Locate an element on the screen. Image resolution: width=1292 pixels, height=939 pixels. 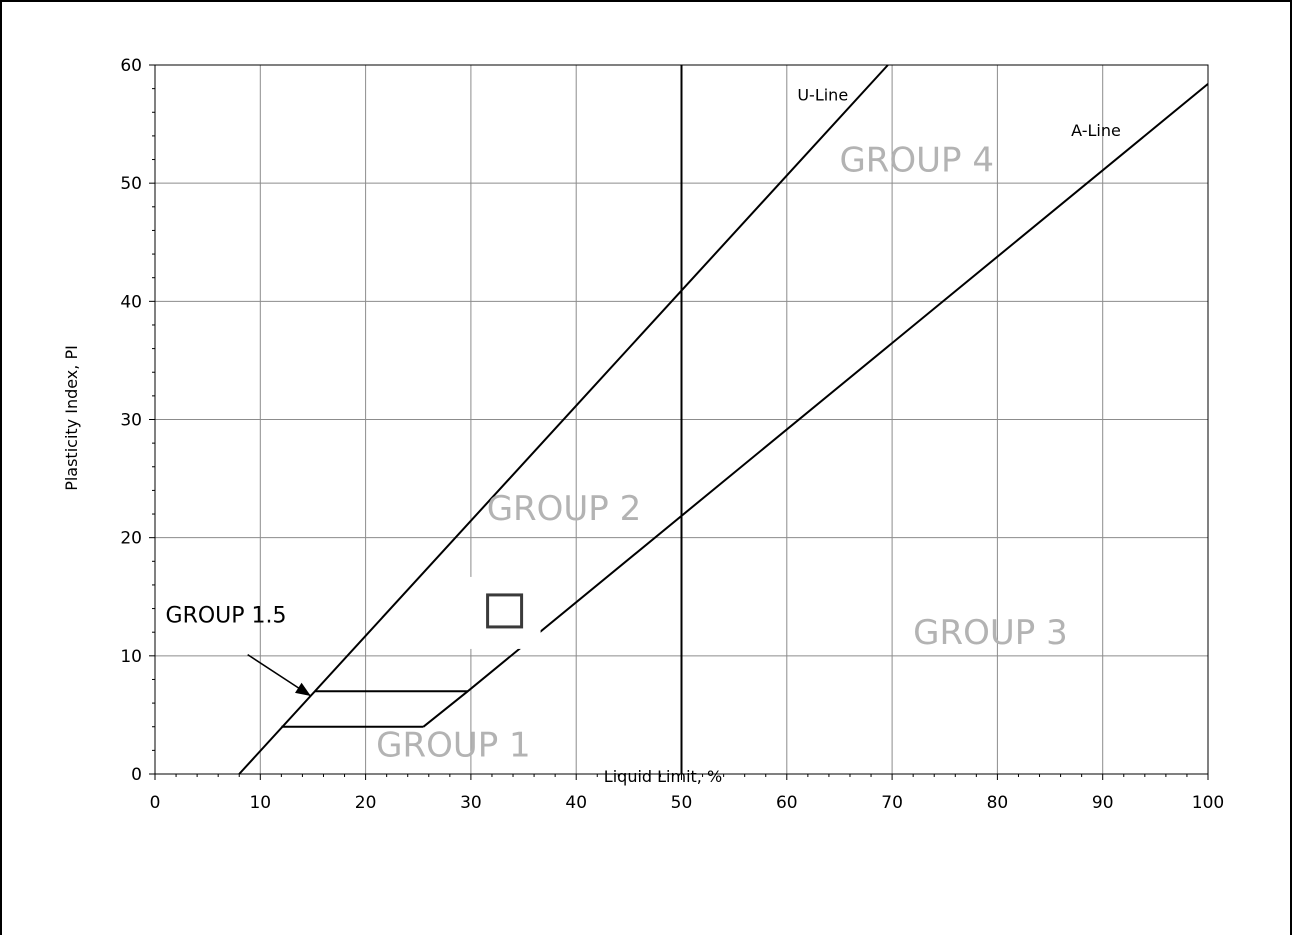
group-region-label: GROUP 1 is located at coordinates (453, 745).